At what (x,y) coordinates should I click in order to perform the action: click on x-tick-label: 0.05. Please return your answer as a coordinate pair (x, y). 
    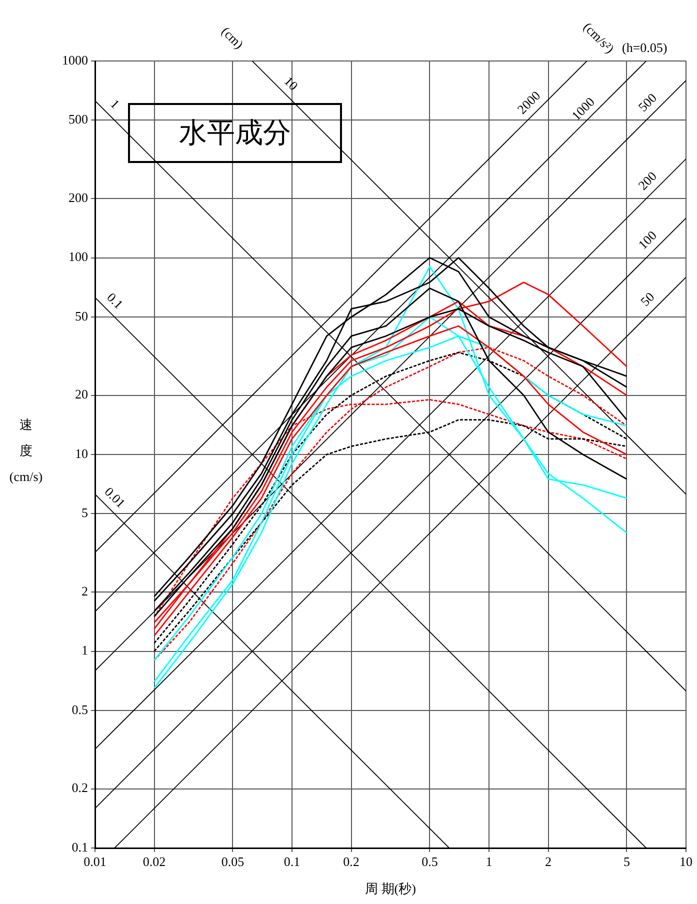
    Looking at the image, I should click on (232, 862).